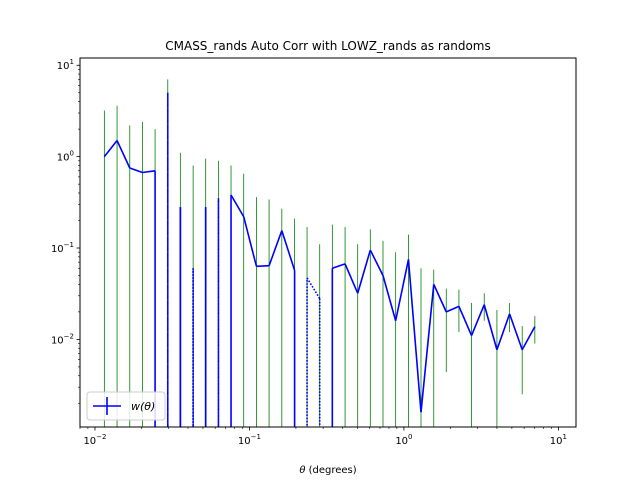 The height and width of the screenshot is (480, 640). Describe the element at coordinates (65, 231) in the screenshot. I see `y-axis-ticks: 10⁻² 10⁻¹ 10⁰ 10¹` at that location.